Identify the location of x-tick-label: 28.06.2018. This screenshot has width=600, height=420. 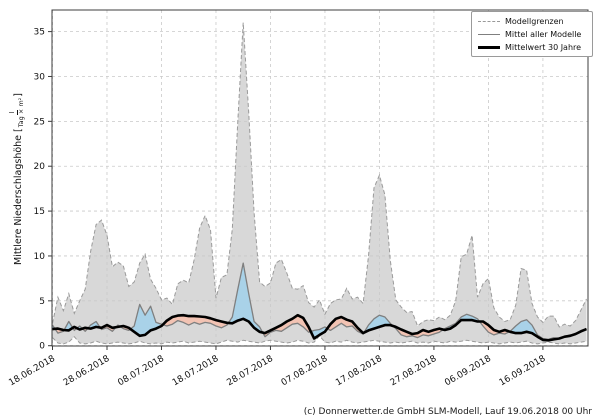
(87, 371).